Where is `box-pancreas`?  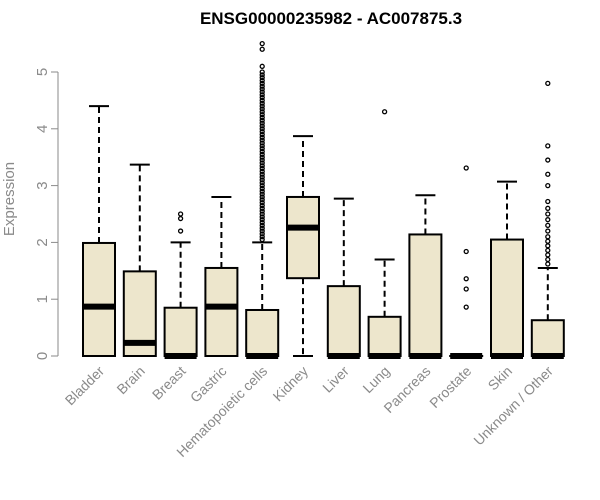
box-pancreas is located at coordinates (425, 276).